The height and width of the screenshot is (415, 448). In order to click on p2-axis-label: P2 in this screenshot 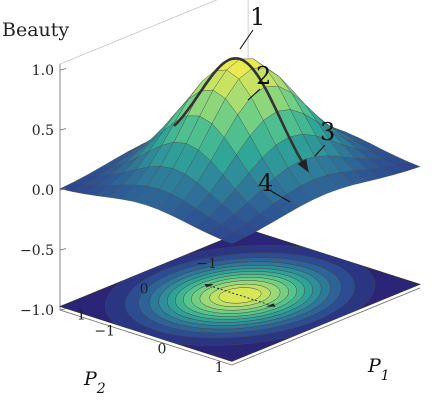, I will do `click(94, 382)`.